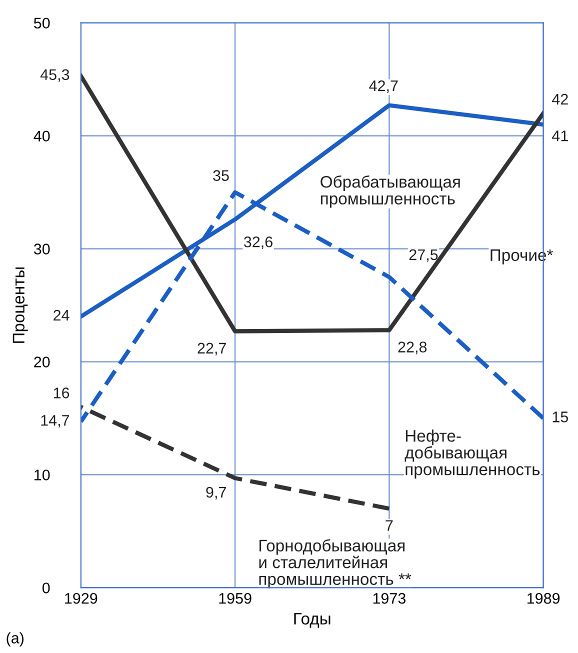  What do you see at coordinates (335, 563) in the screenshot?
I see `text: Горнодобывающая и сталелитейная промышленность **` at bounding box center [335, 563].